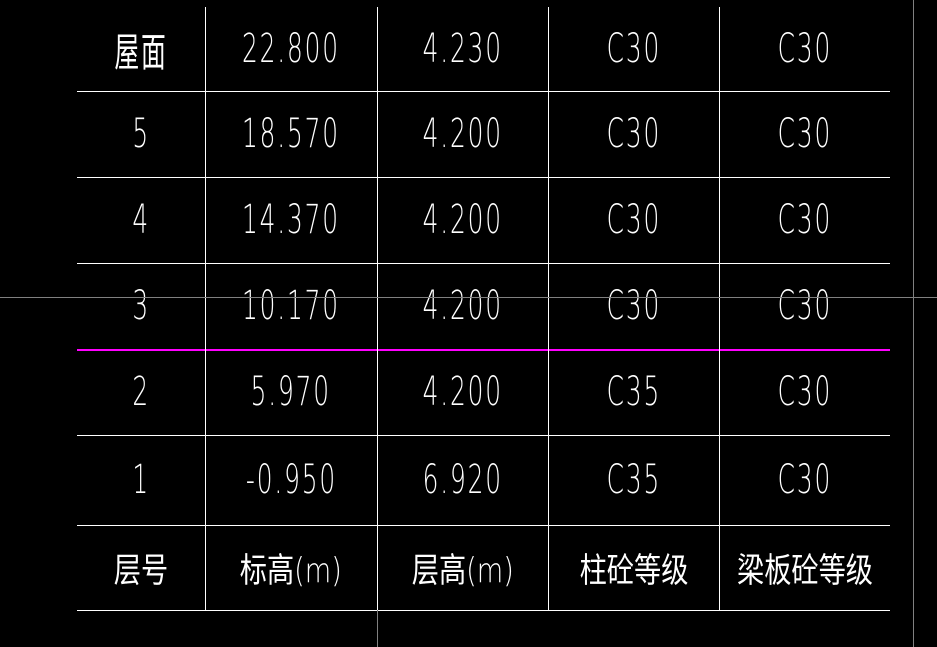 This screenshot has height=647, width=937. What do you see at coordinates (141, 53) in the screenshot?
I see `cell-text: 屋面` at bounding box center [141, 53].